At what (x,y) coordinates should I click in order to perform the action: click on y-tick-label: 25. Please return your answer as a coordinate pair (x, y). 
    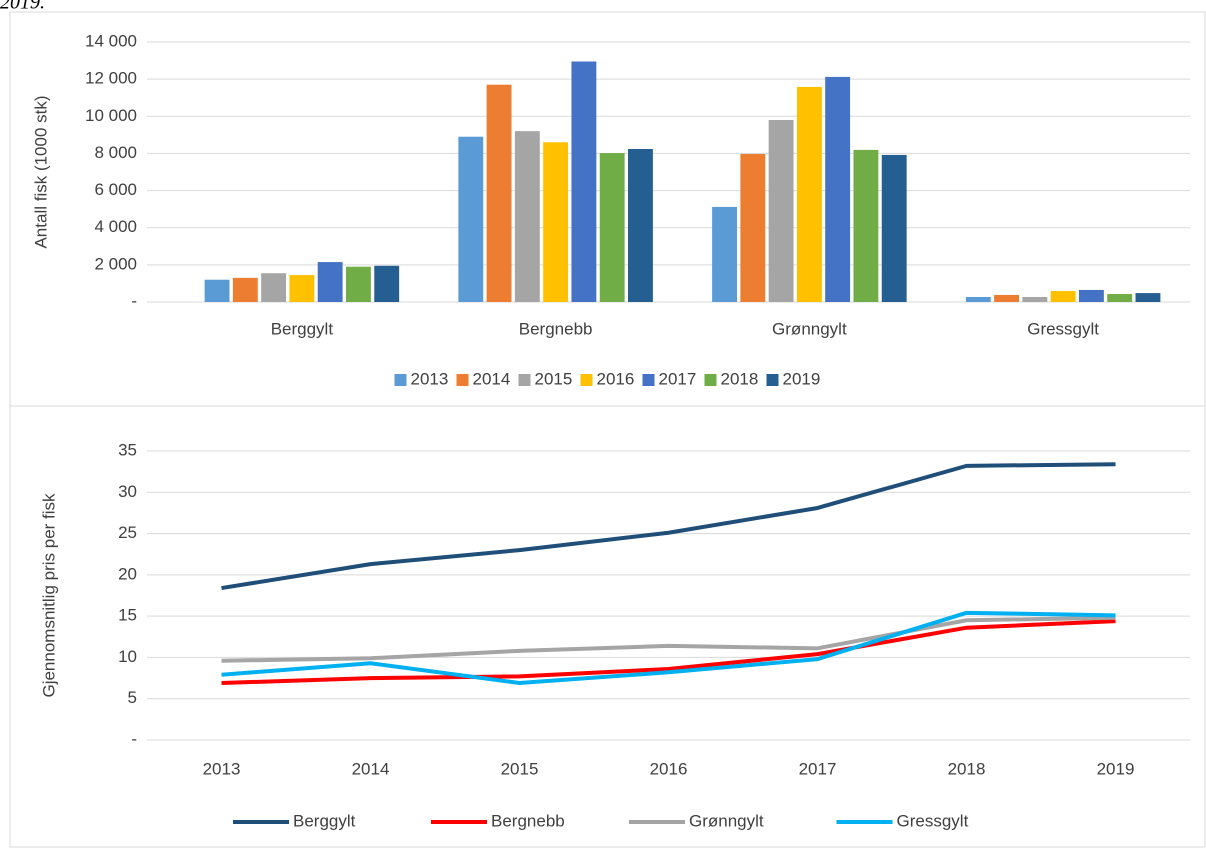
    Looking at the image, I should click on (127, 532).